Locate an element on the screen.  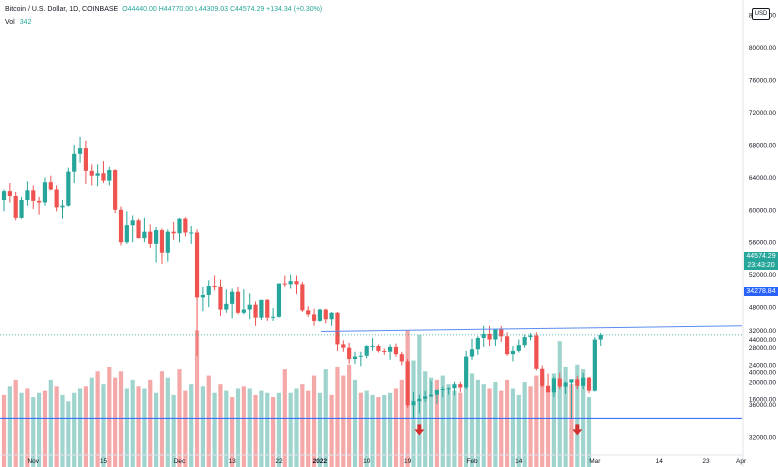
trendline is located at coordinates (532, 328).